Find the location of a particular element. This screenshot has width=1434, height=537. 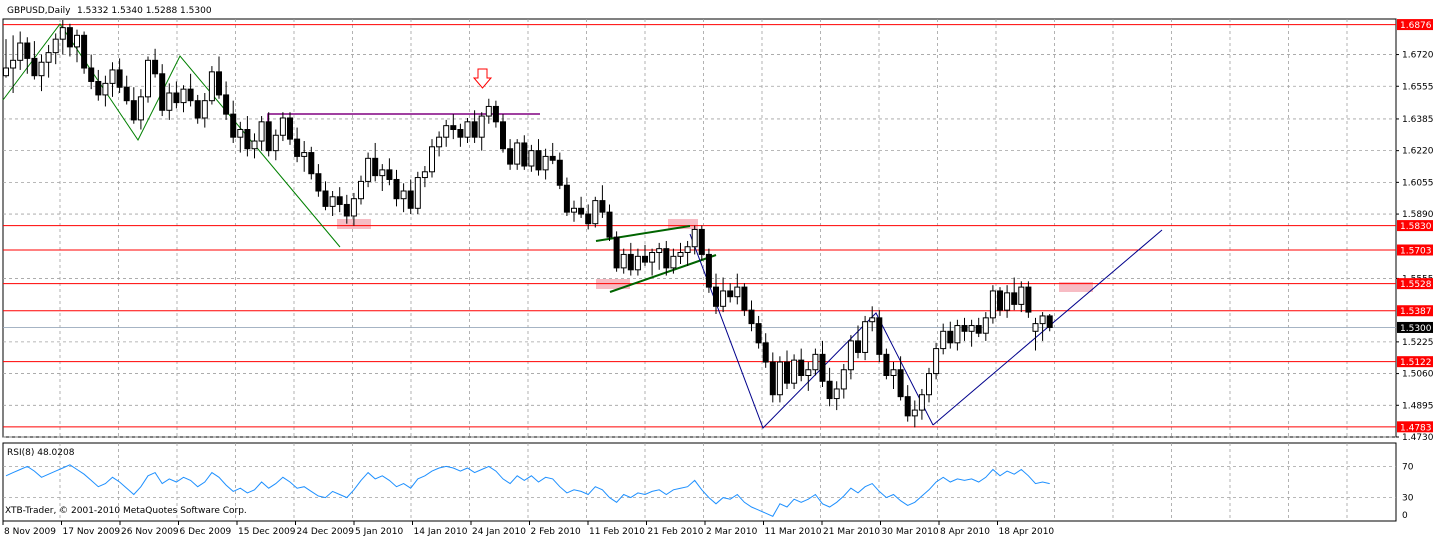

price-tag-label: 1.4783 is located at coordinates (1416, 428).